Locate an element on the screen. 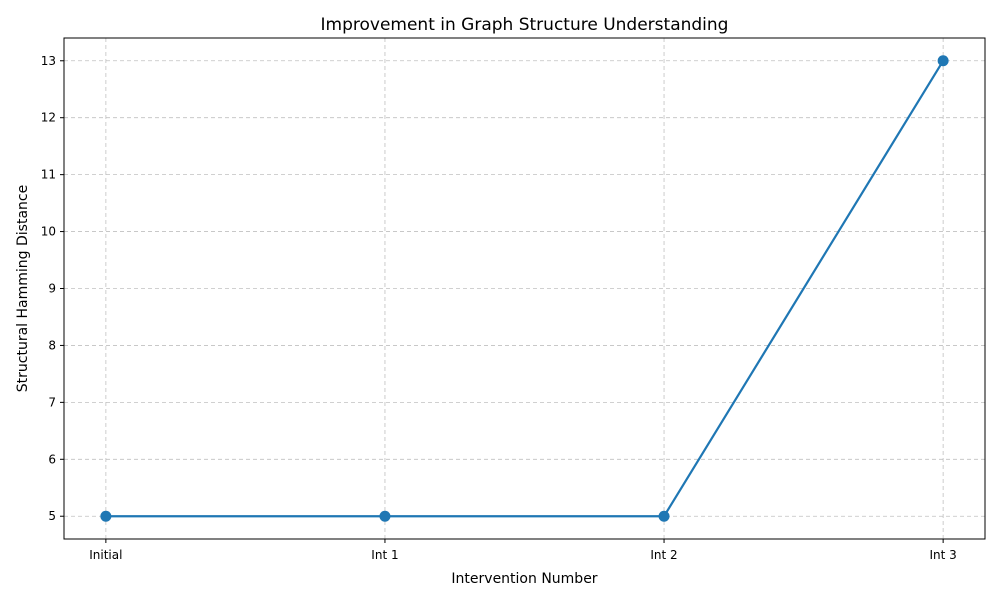 The height and width of the screenshot is (600, 1000). x-tick-label: Int 3 is located at coordinates (942, 555).